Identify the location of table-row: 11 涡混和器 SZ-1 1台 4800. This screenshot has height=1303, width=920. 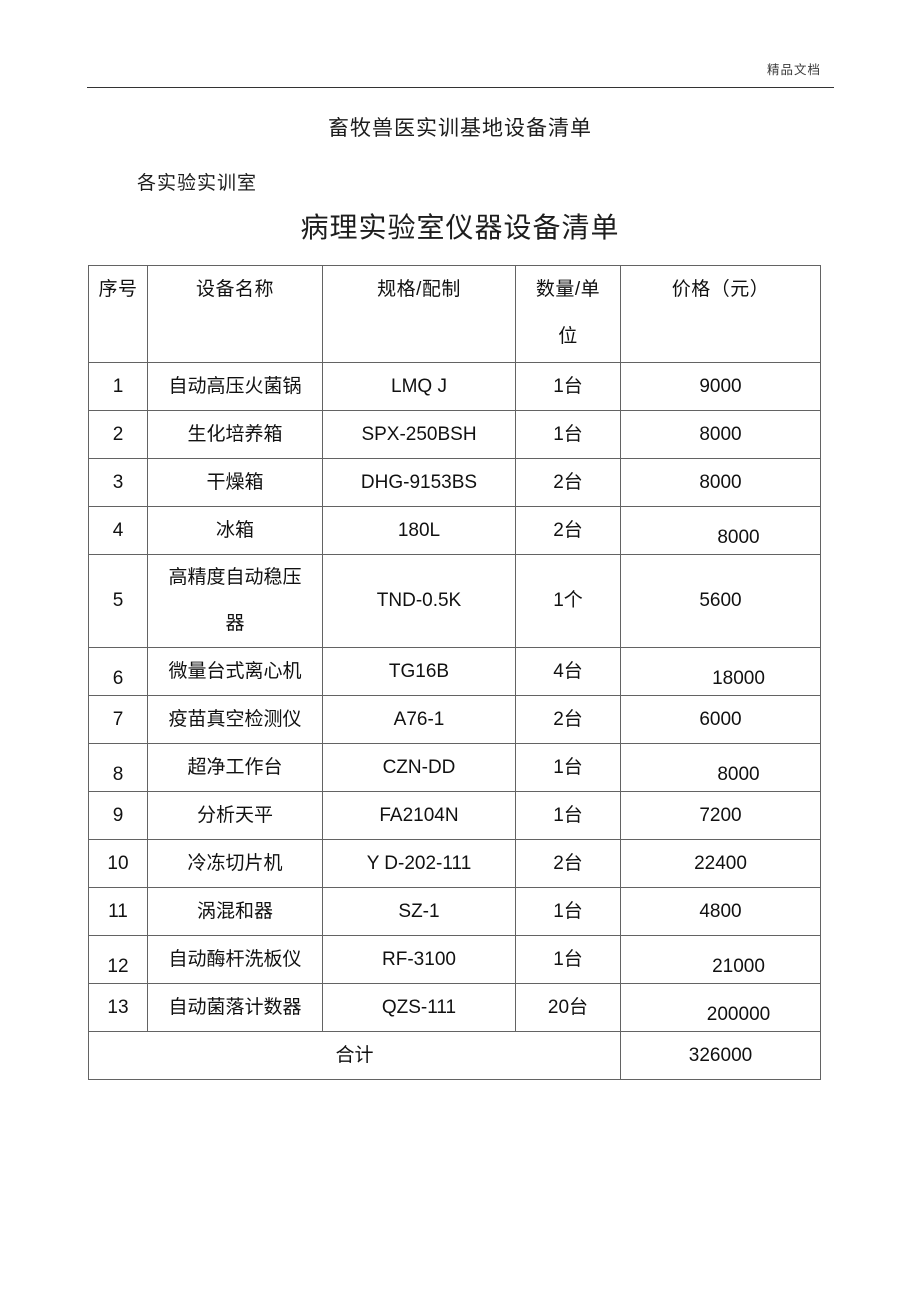
(454, 911).